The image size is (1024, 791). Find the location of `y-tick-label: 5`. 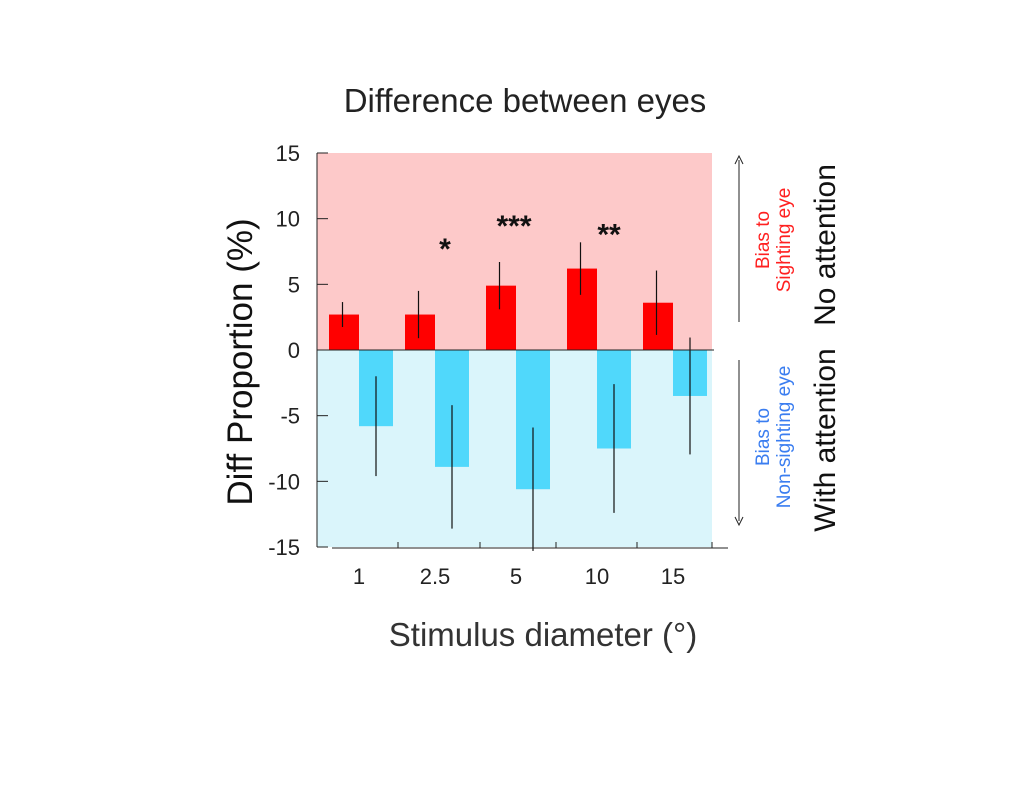

y-tick-label: 5 is located at coordinates (294, 284).